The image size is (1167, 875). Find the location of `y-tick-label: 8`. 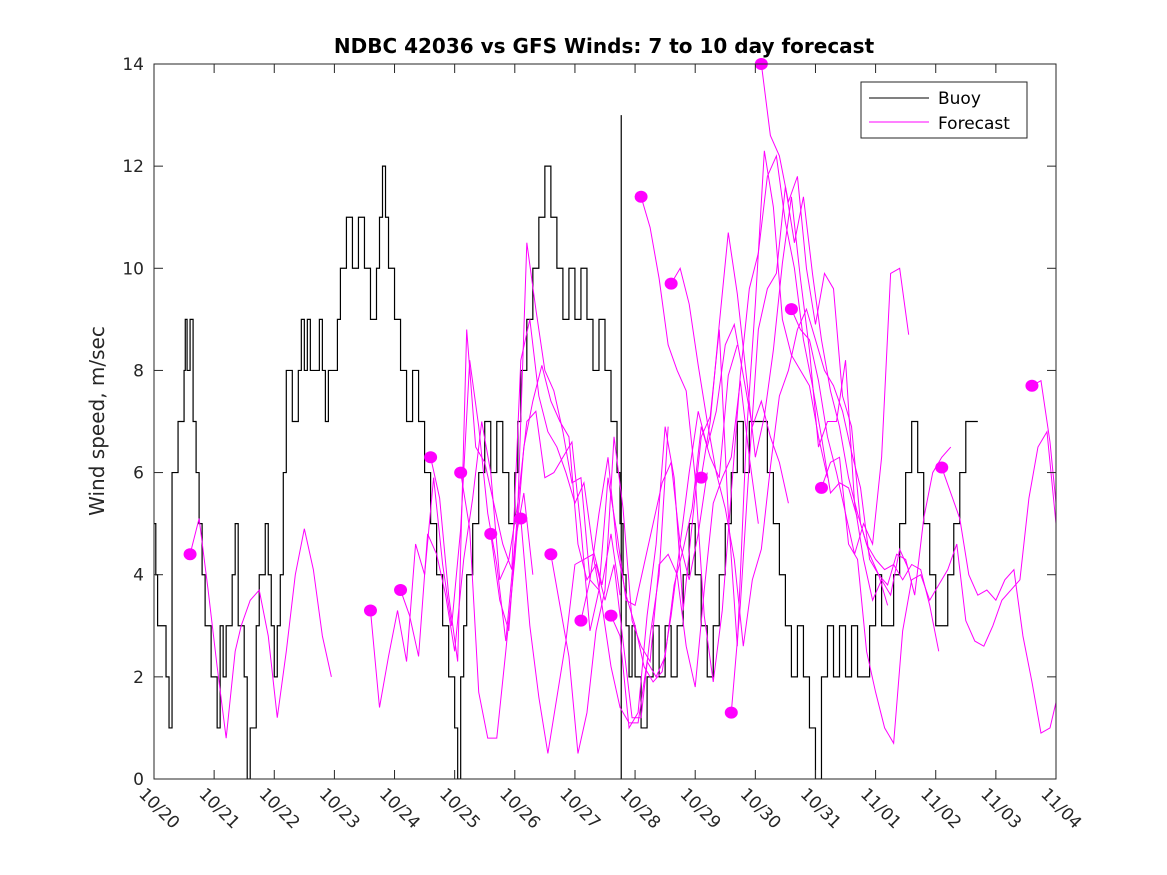

y-tick-label: 8 is located at coordinates (138, 371).